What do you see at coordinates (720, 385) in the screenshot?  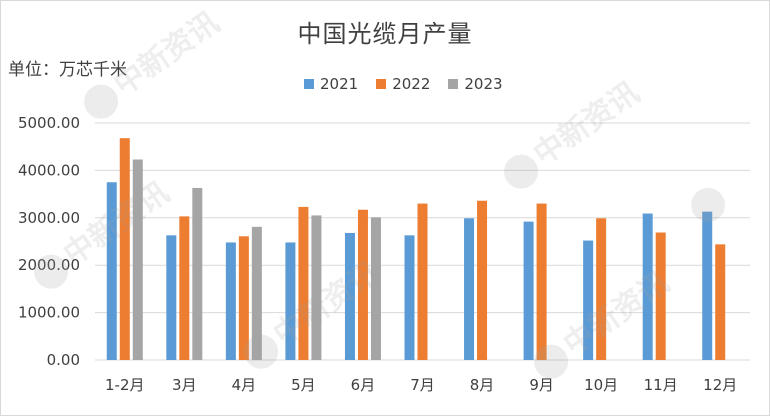 I see `x-tick-label: 12月` at bounding box center [720, 385].